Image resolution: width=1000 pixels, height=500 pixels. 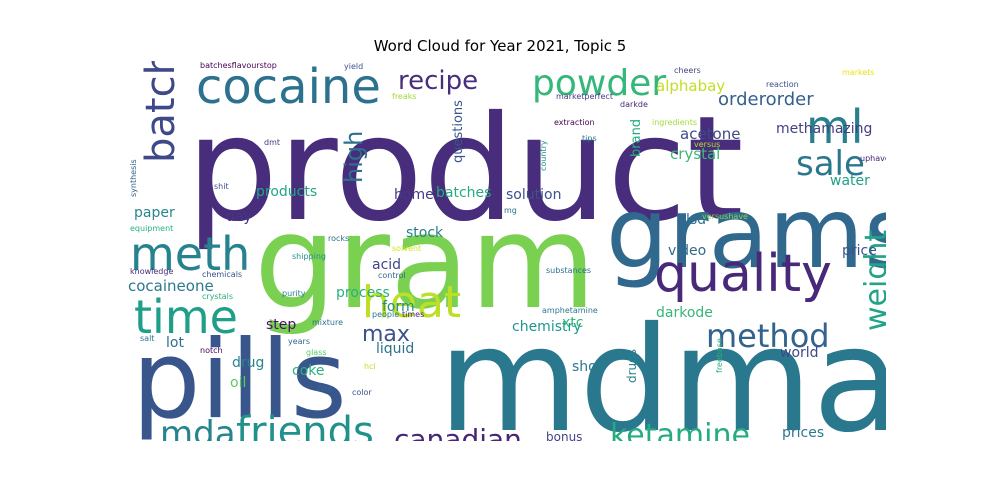 What do you see at coordinates (425, 233) in the screenshot?
I see `word-stock: stock` at bounding box center [425, 233].